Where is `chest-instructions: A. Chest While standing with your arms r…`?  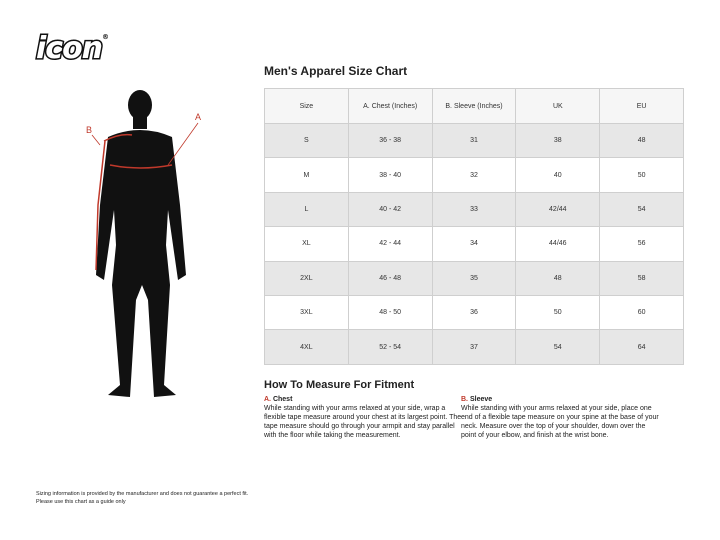 chest-instructions: A. Chest While standing with your arms r… is located at coordinates (364, 417).